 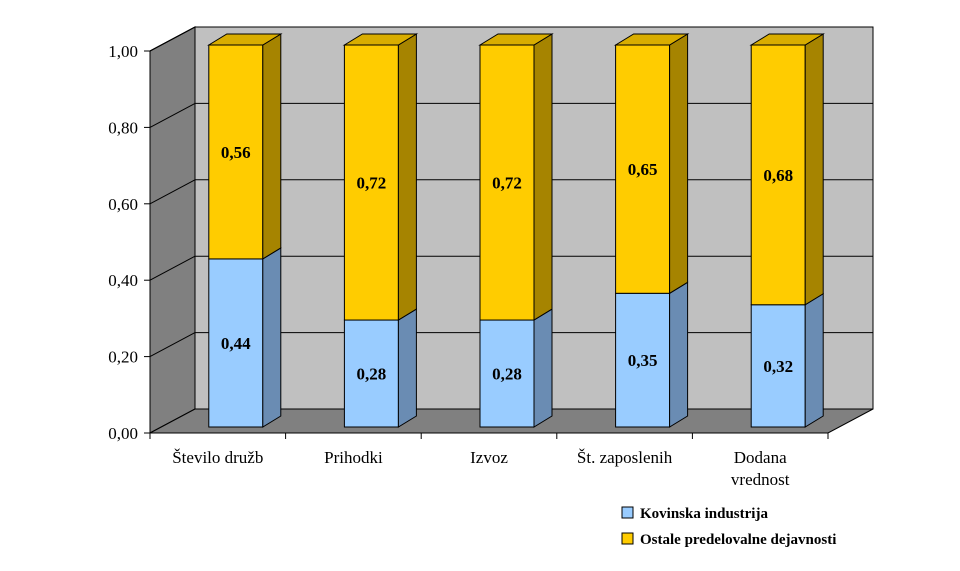 I want to click on data-label-1-0: 0,56, so click(x=236, y=152).